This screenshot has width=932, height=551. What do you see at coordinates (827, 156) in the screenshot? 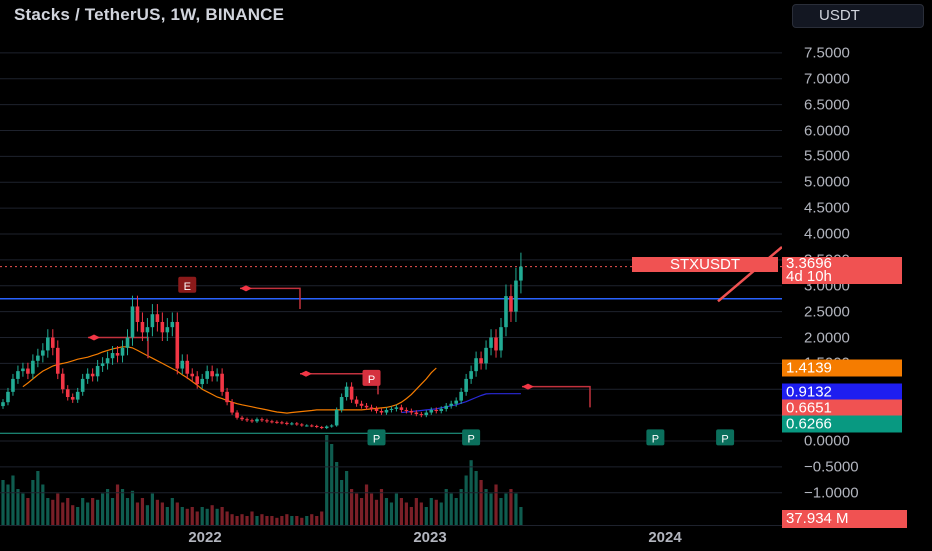
I see `price-tick: 5.5000` at bounding box center [827, 156].